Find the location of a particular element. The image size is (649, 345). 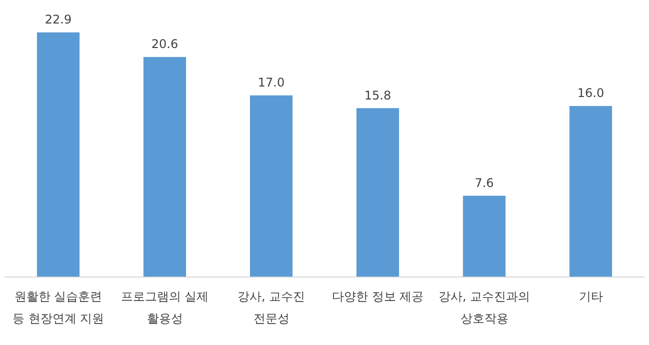

data-label: 20.6 is located at coordinates (164, 44).